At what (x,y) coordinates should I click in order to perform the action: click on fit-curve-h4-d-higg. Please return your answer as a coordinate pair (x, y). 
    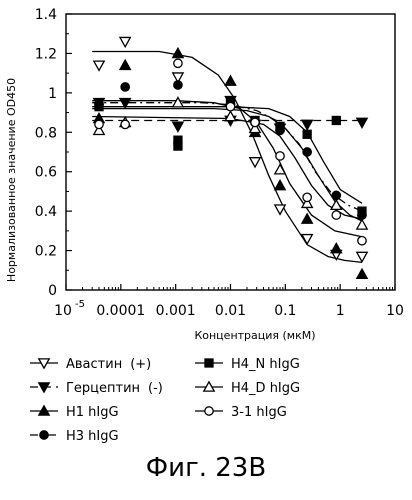
    Looking at the image, I should click on (227, 167).